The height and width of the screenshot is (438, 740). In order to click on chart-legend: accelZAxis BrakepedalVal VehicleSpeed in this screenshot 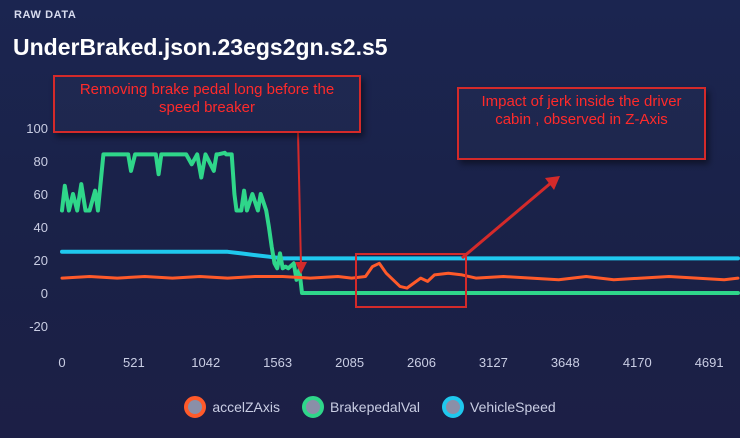, I will do `click(370, 407)`.